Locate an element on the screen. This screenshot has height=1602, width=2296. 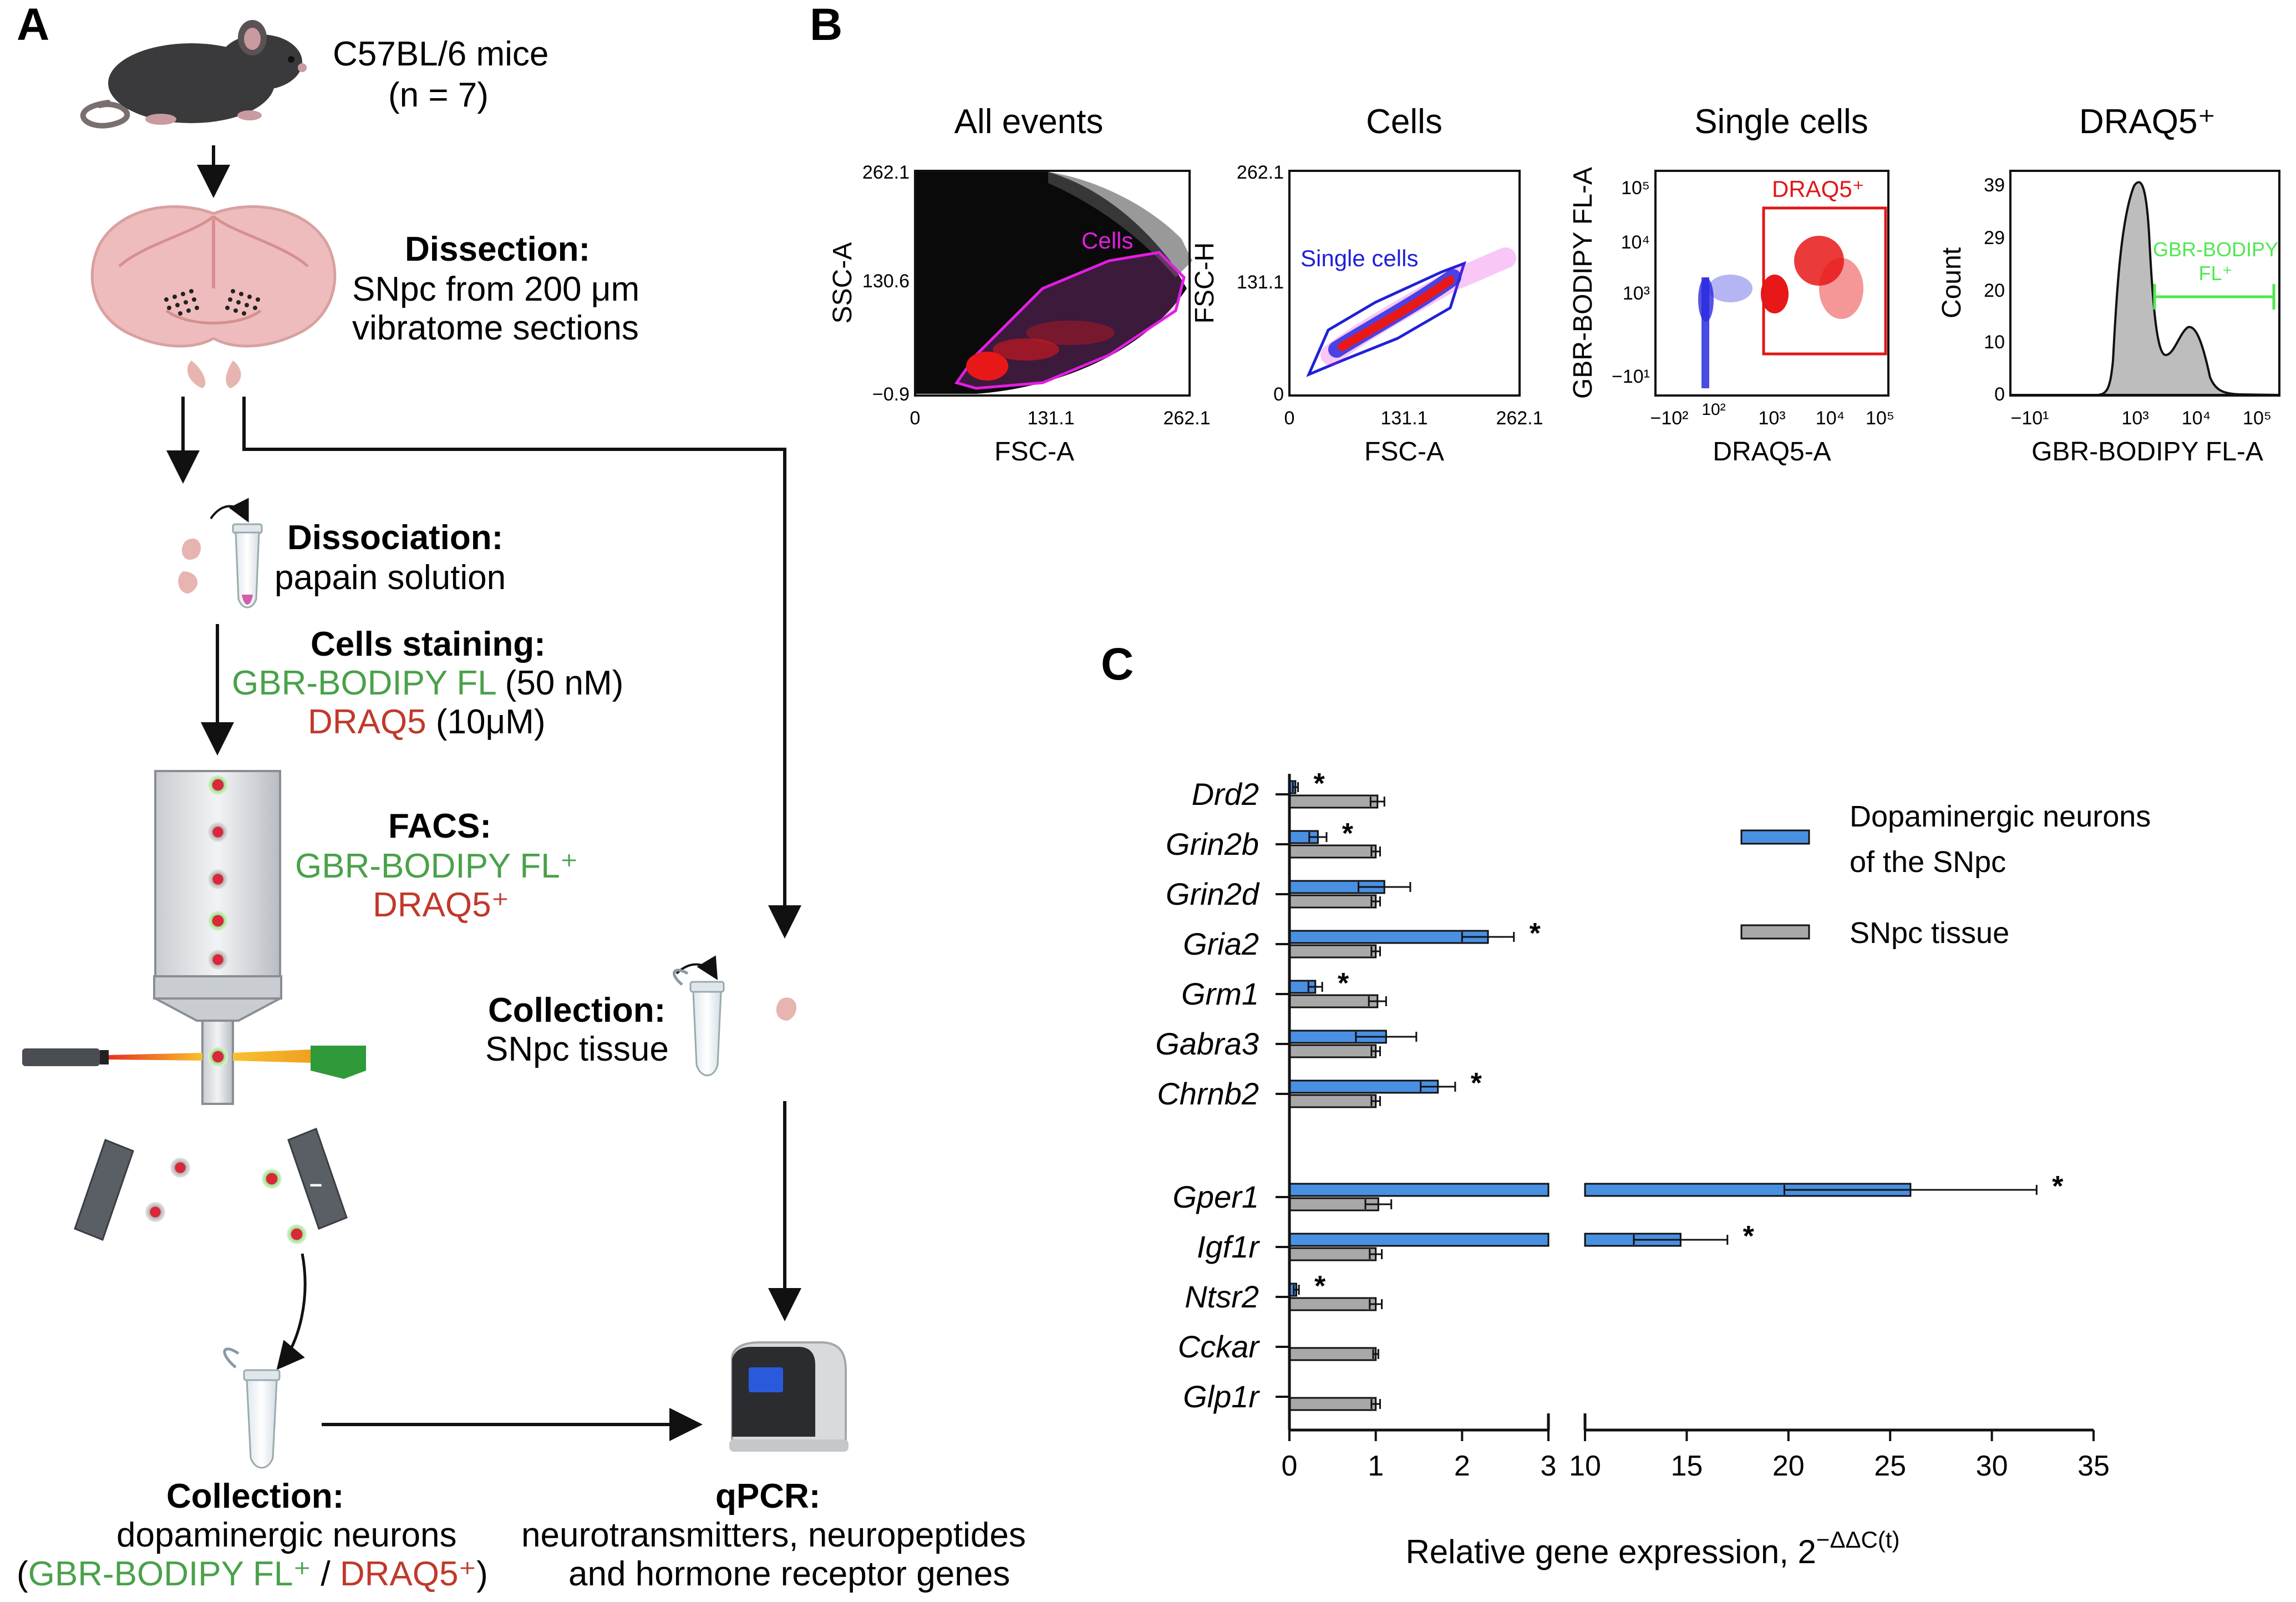
xtick-label-0: 0 is located at coordinates (1290, 1466).